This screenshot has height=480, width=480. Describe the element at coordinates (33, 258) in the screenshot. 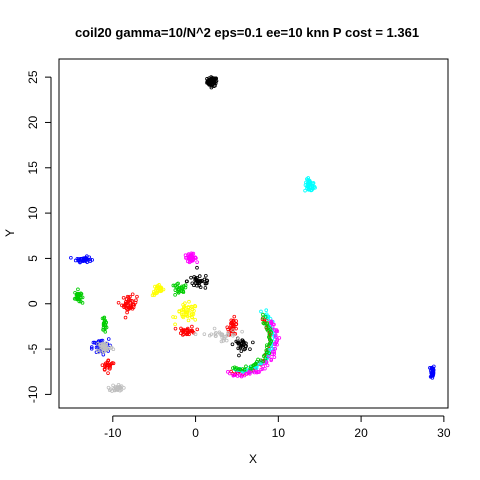

I see `y-tick-label: 5` at that location.